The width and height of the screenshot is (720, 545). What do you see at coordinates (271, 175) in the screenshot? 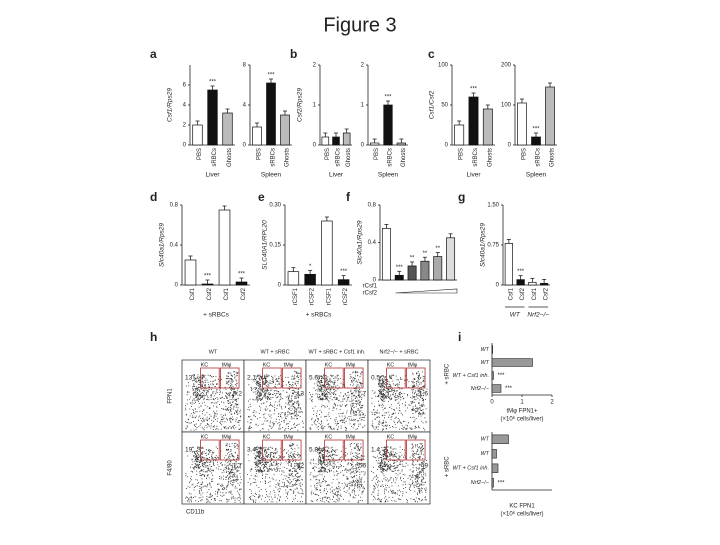
I see `group-label: Spleen` at bounding box center [271, 175].